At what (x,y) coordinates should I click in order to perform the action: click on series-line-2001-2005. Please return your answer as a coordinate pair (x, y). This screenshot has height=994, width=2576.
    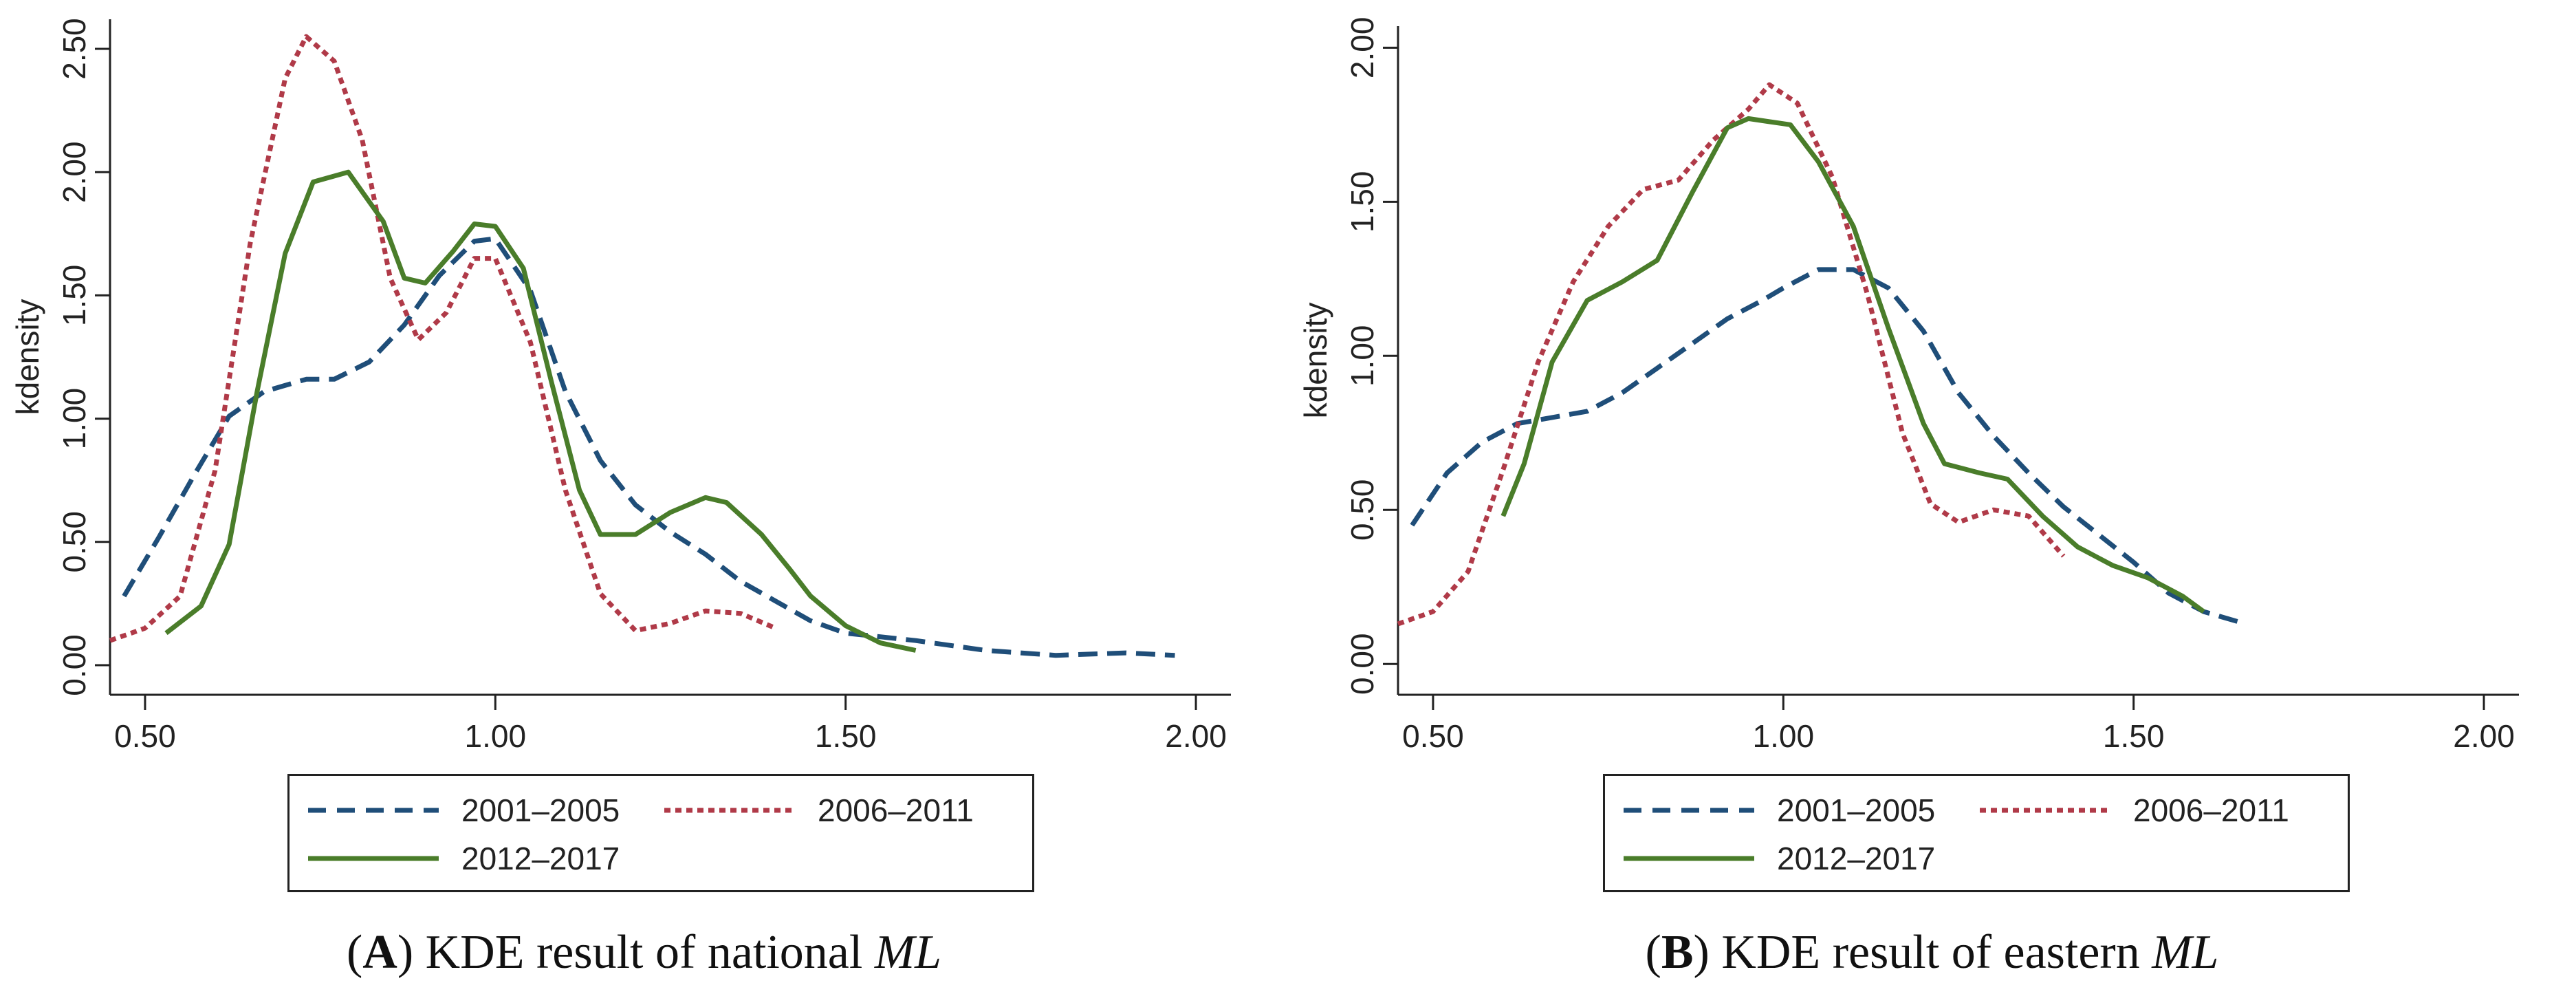
    Looking at the image, I should click on (1828, 447).